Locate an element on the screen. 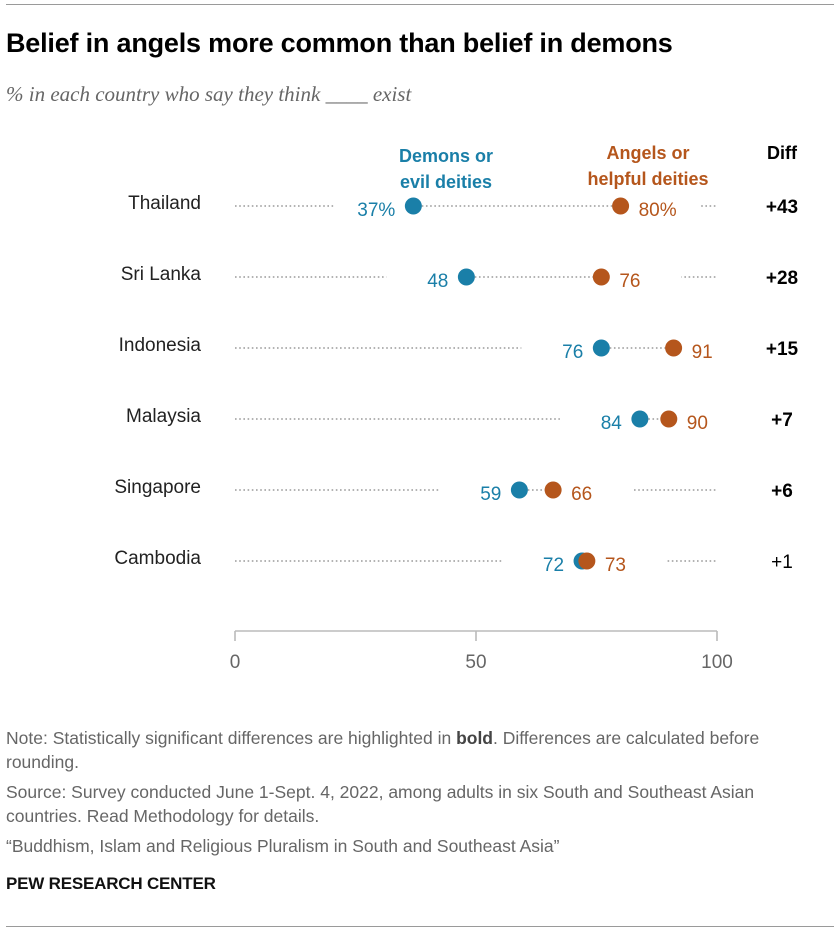 This screenshot has width=840, height=932. diff-value: +6 is located at coordinates (782, 491).